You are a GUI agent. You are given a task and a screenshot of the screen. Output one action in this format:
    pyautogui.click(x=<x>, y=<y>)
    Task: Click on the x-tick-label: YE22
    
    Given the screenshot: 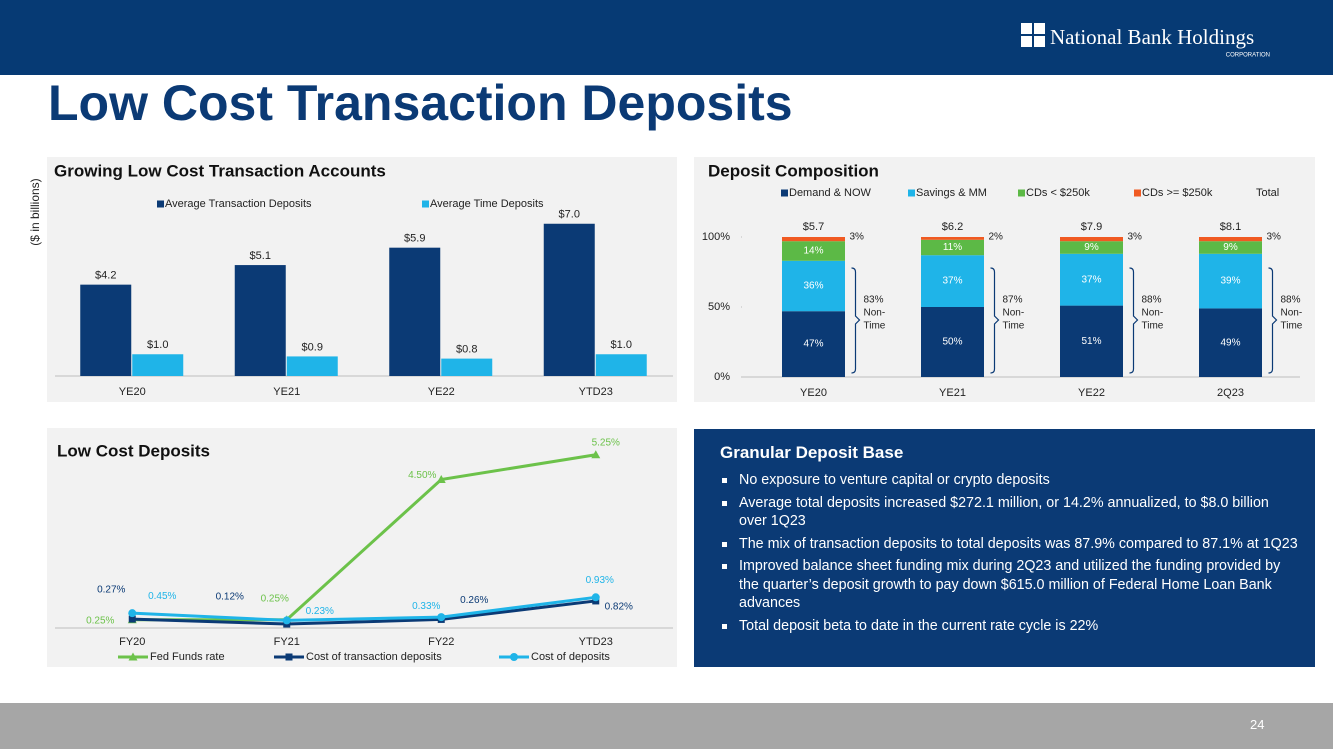 What is the action you would take?
    pyautogui.click(x=1091, y=393)
    